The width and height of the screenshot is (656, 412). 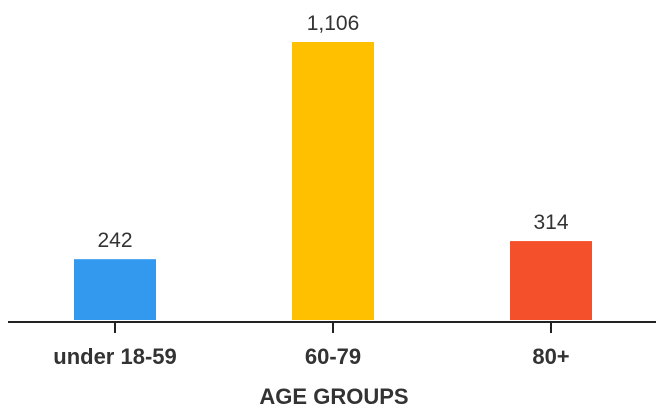 What do you see at coordinates (114, 240) in the screenshot?
I see `value-label-0: 242` at bounding box center [114, 240].